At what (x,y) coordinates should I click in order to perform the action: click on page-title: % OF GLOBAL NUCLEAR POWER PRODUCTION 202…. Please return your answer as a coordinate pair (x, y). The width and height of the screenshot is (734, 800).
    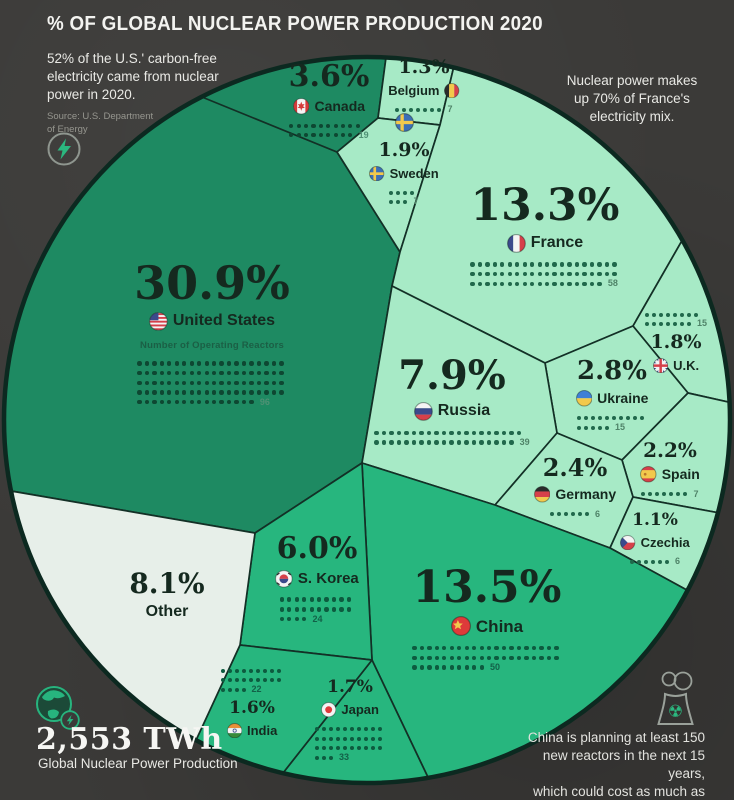
    Looking at the image, I should click on (295, 24).